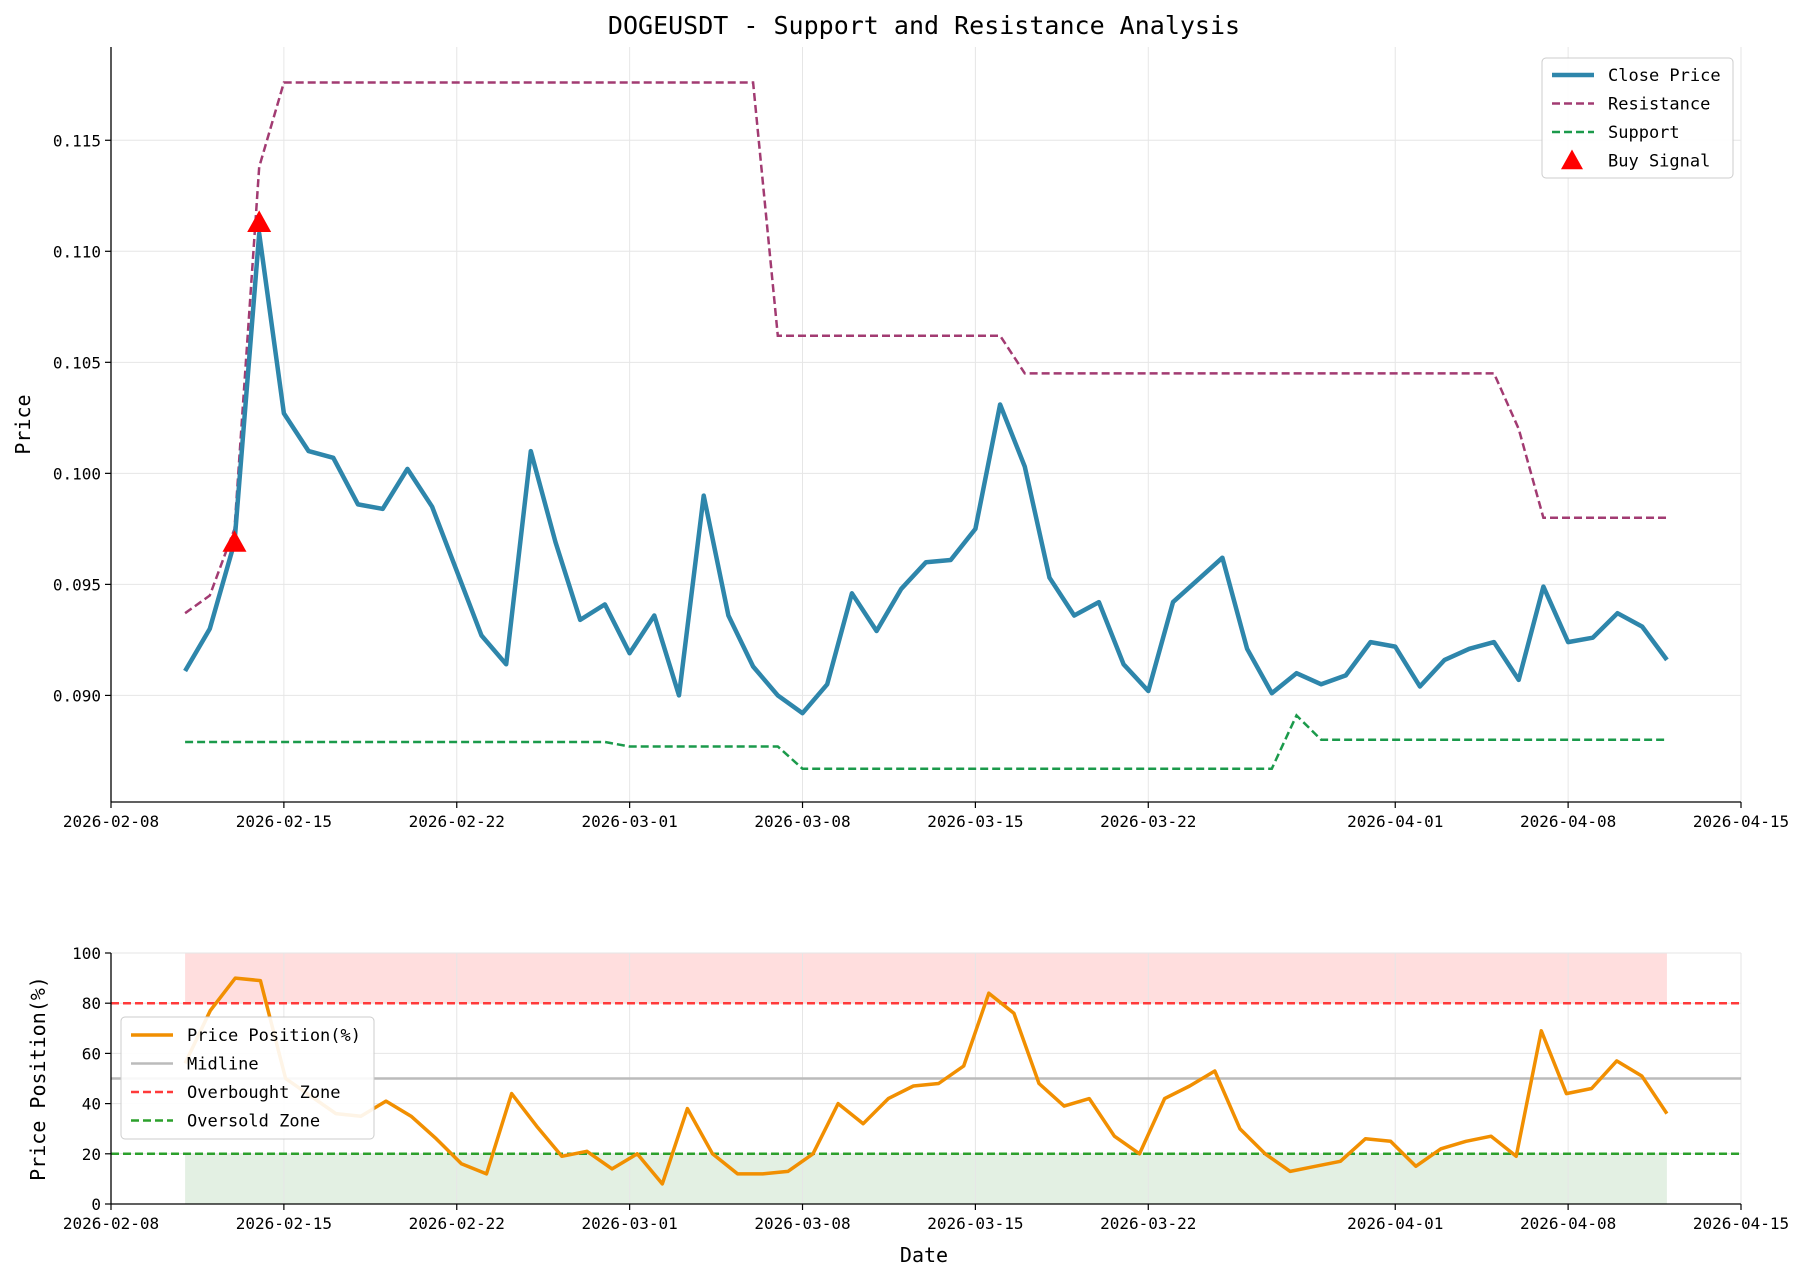 This screenshot has height=1280, width=1805. Describe the element at coordinates (77, 473) in the screenshot. I see `y-tick-label: 0.100` at that location.